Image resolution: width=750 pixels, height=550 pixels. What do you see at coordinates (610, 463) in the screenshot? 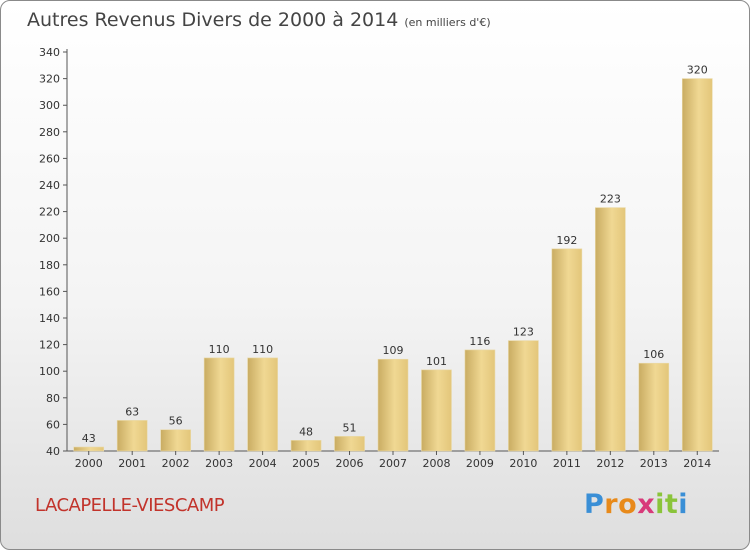
I see `x-tick-label: 2012` at bounding box center [610, 463].